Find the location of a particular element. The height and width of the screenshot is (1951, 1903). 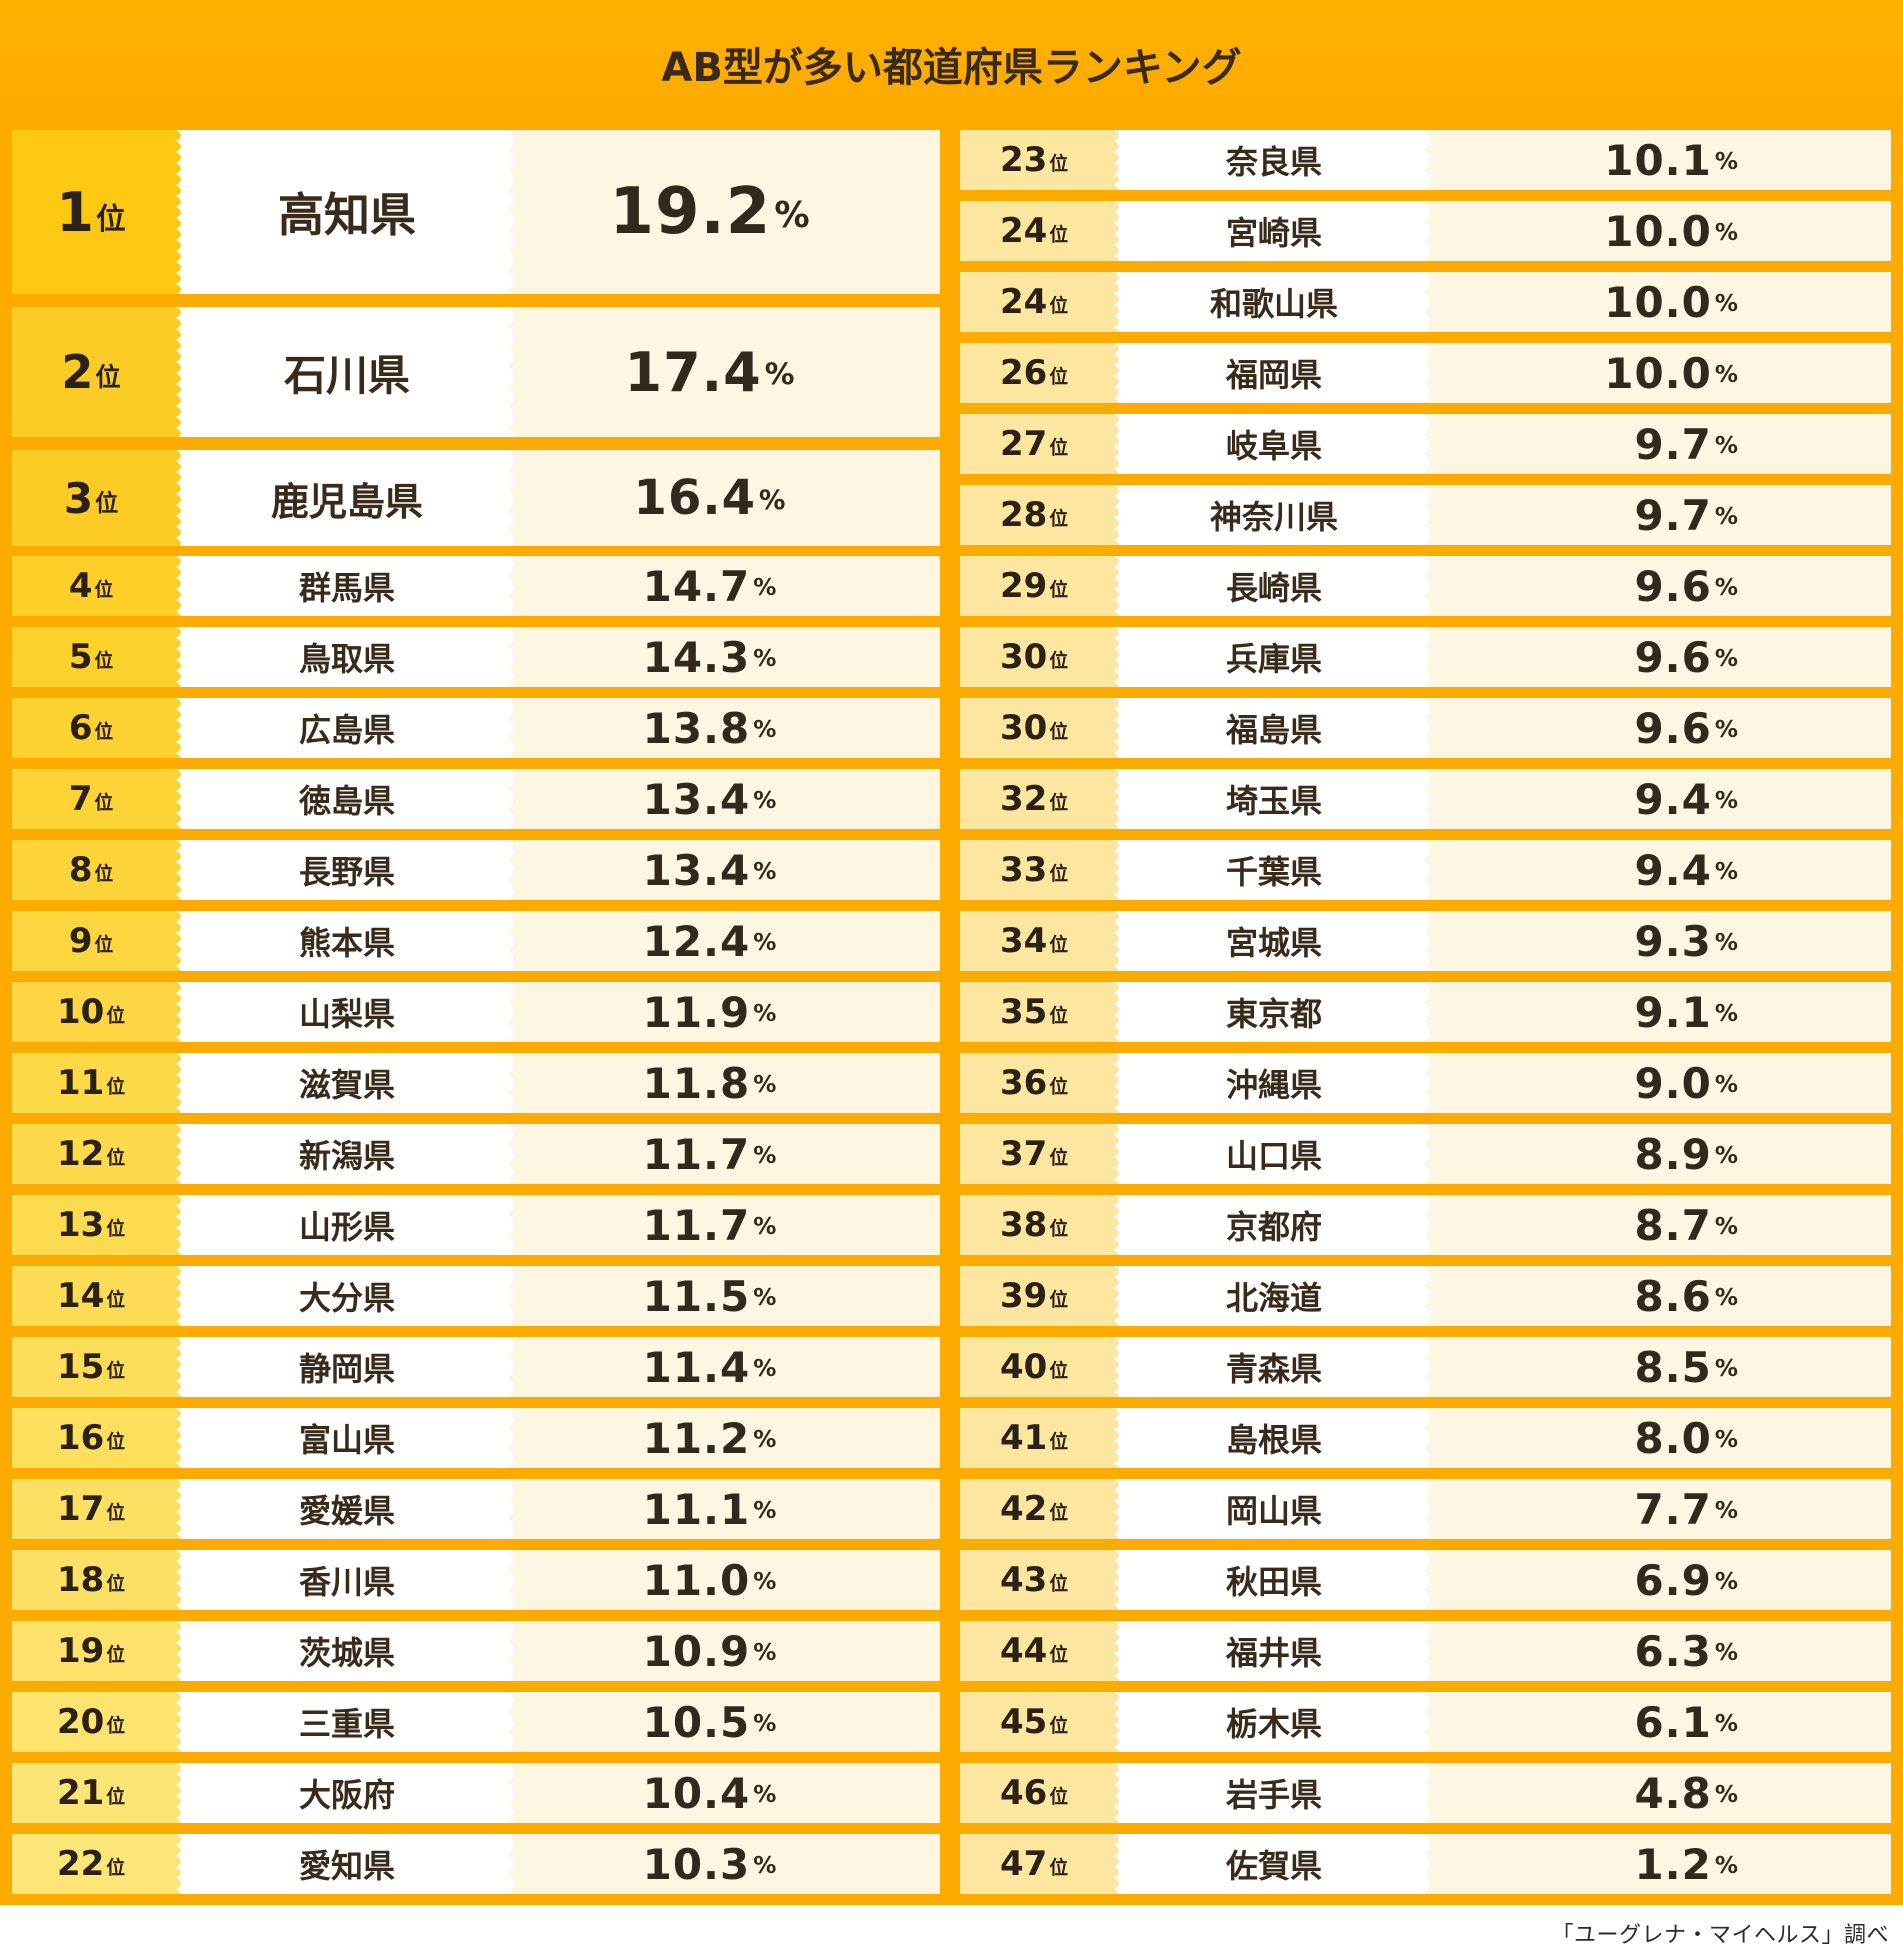

rank-number: 27 is located at coordinates (1023, 444).